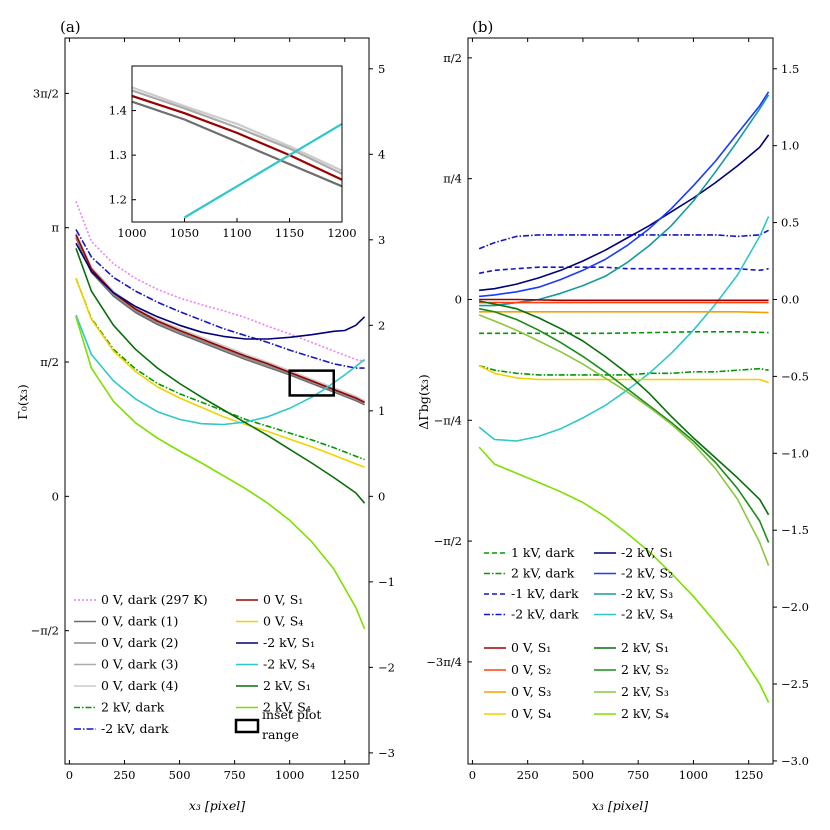 The width and height of the screenshot is (830, 830). What do you see at coordinates (545, 614) in the screenshot?
I see `legend-label-2-kv-dark: -2 kV, dark` at bounding box center [545, 614].